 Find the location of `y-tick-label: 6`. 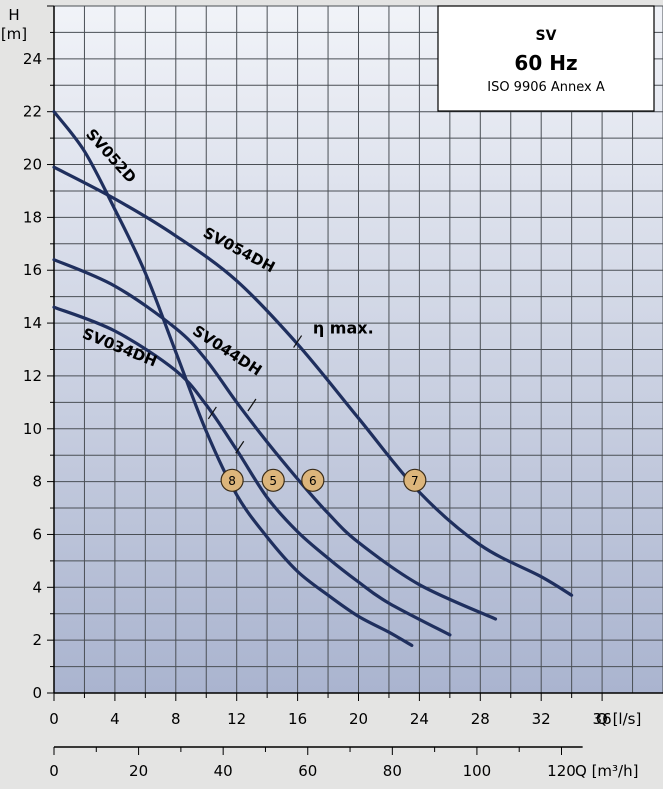

y-tick-label: 6 is located at coordinates (37, 534).